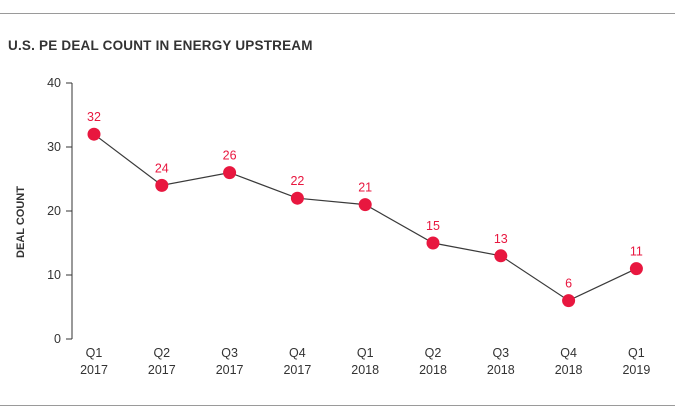  Describe the element at coordinates (337, 405) in the screenshot. I see `bottom-rule` at that location.